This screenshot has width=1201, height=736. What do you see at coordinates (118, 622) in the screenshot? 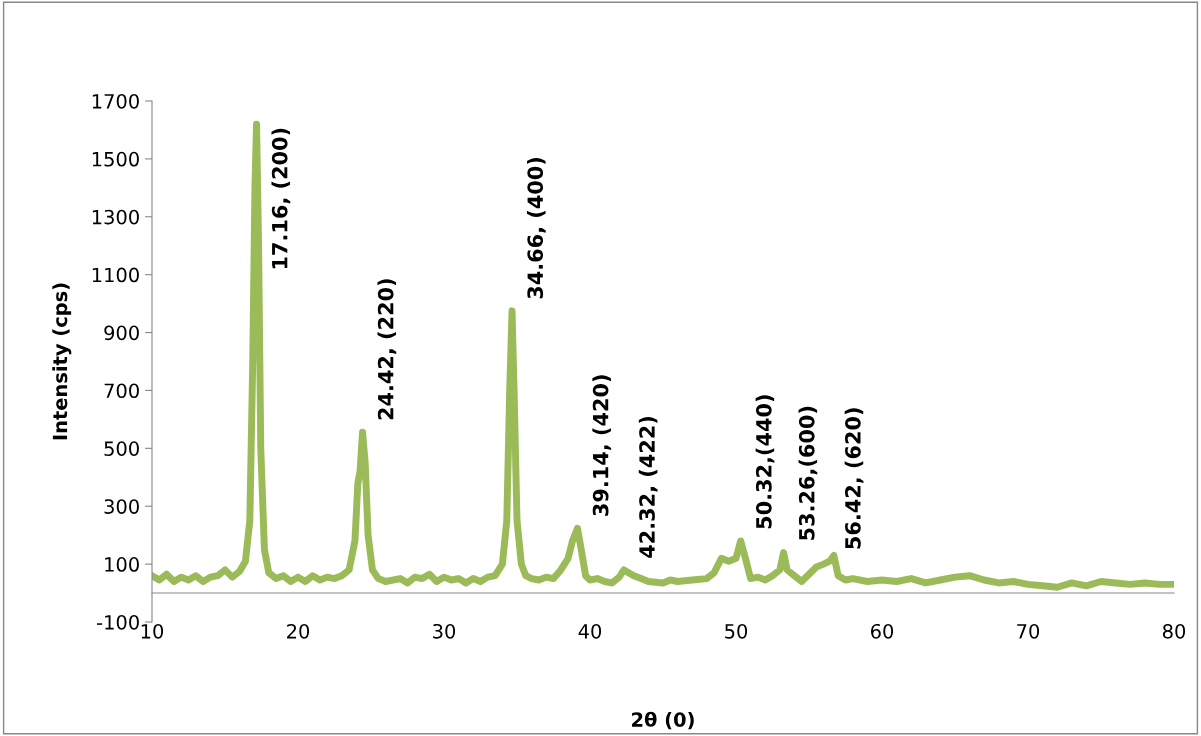
I see `y-tick-label: -100` at bounding box center [118, 622].